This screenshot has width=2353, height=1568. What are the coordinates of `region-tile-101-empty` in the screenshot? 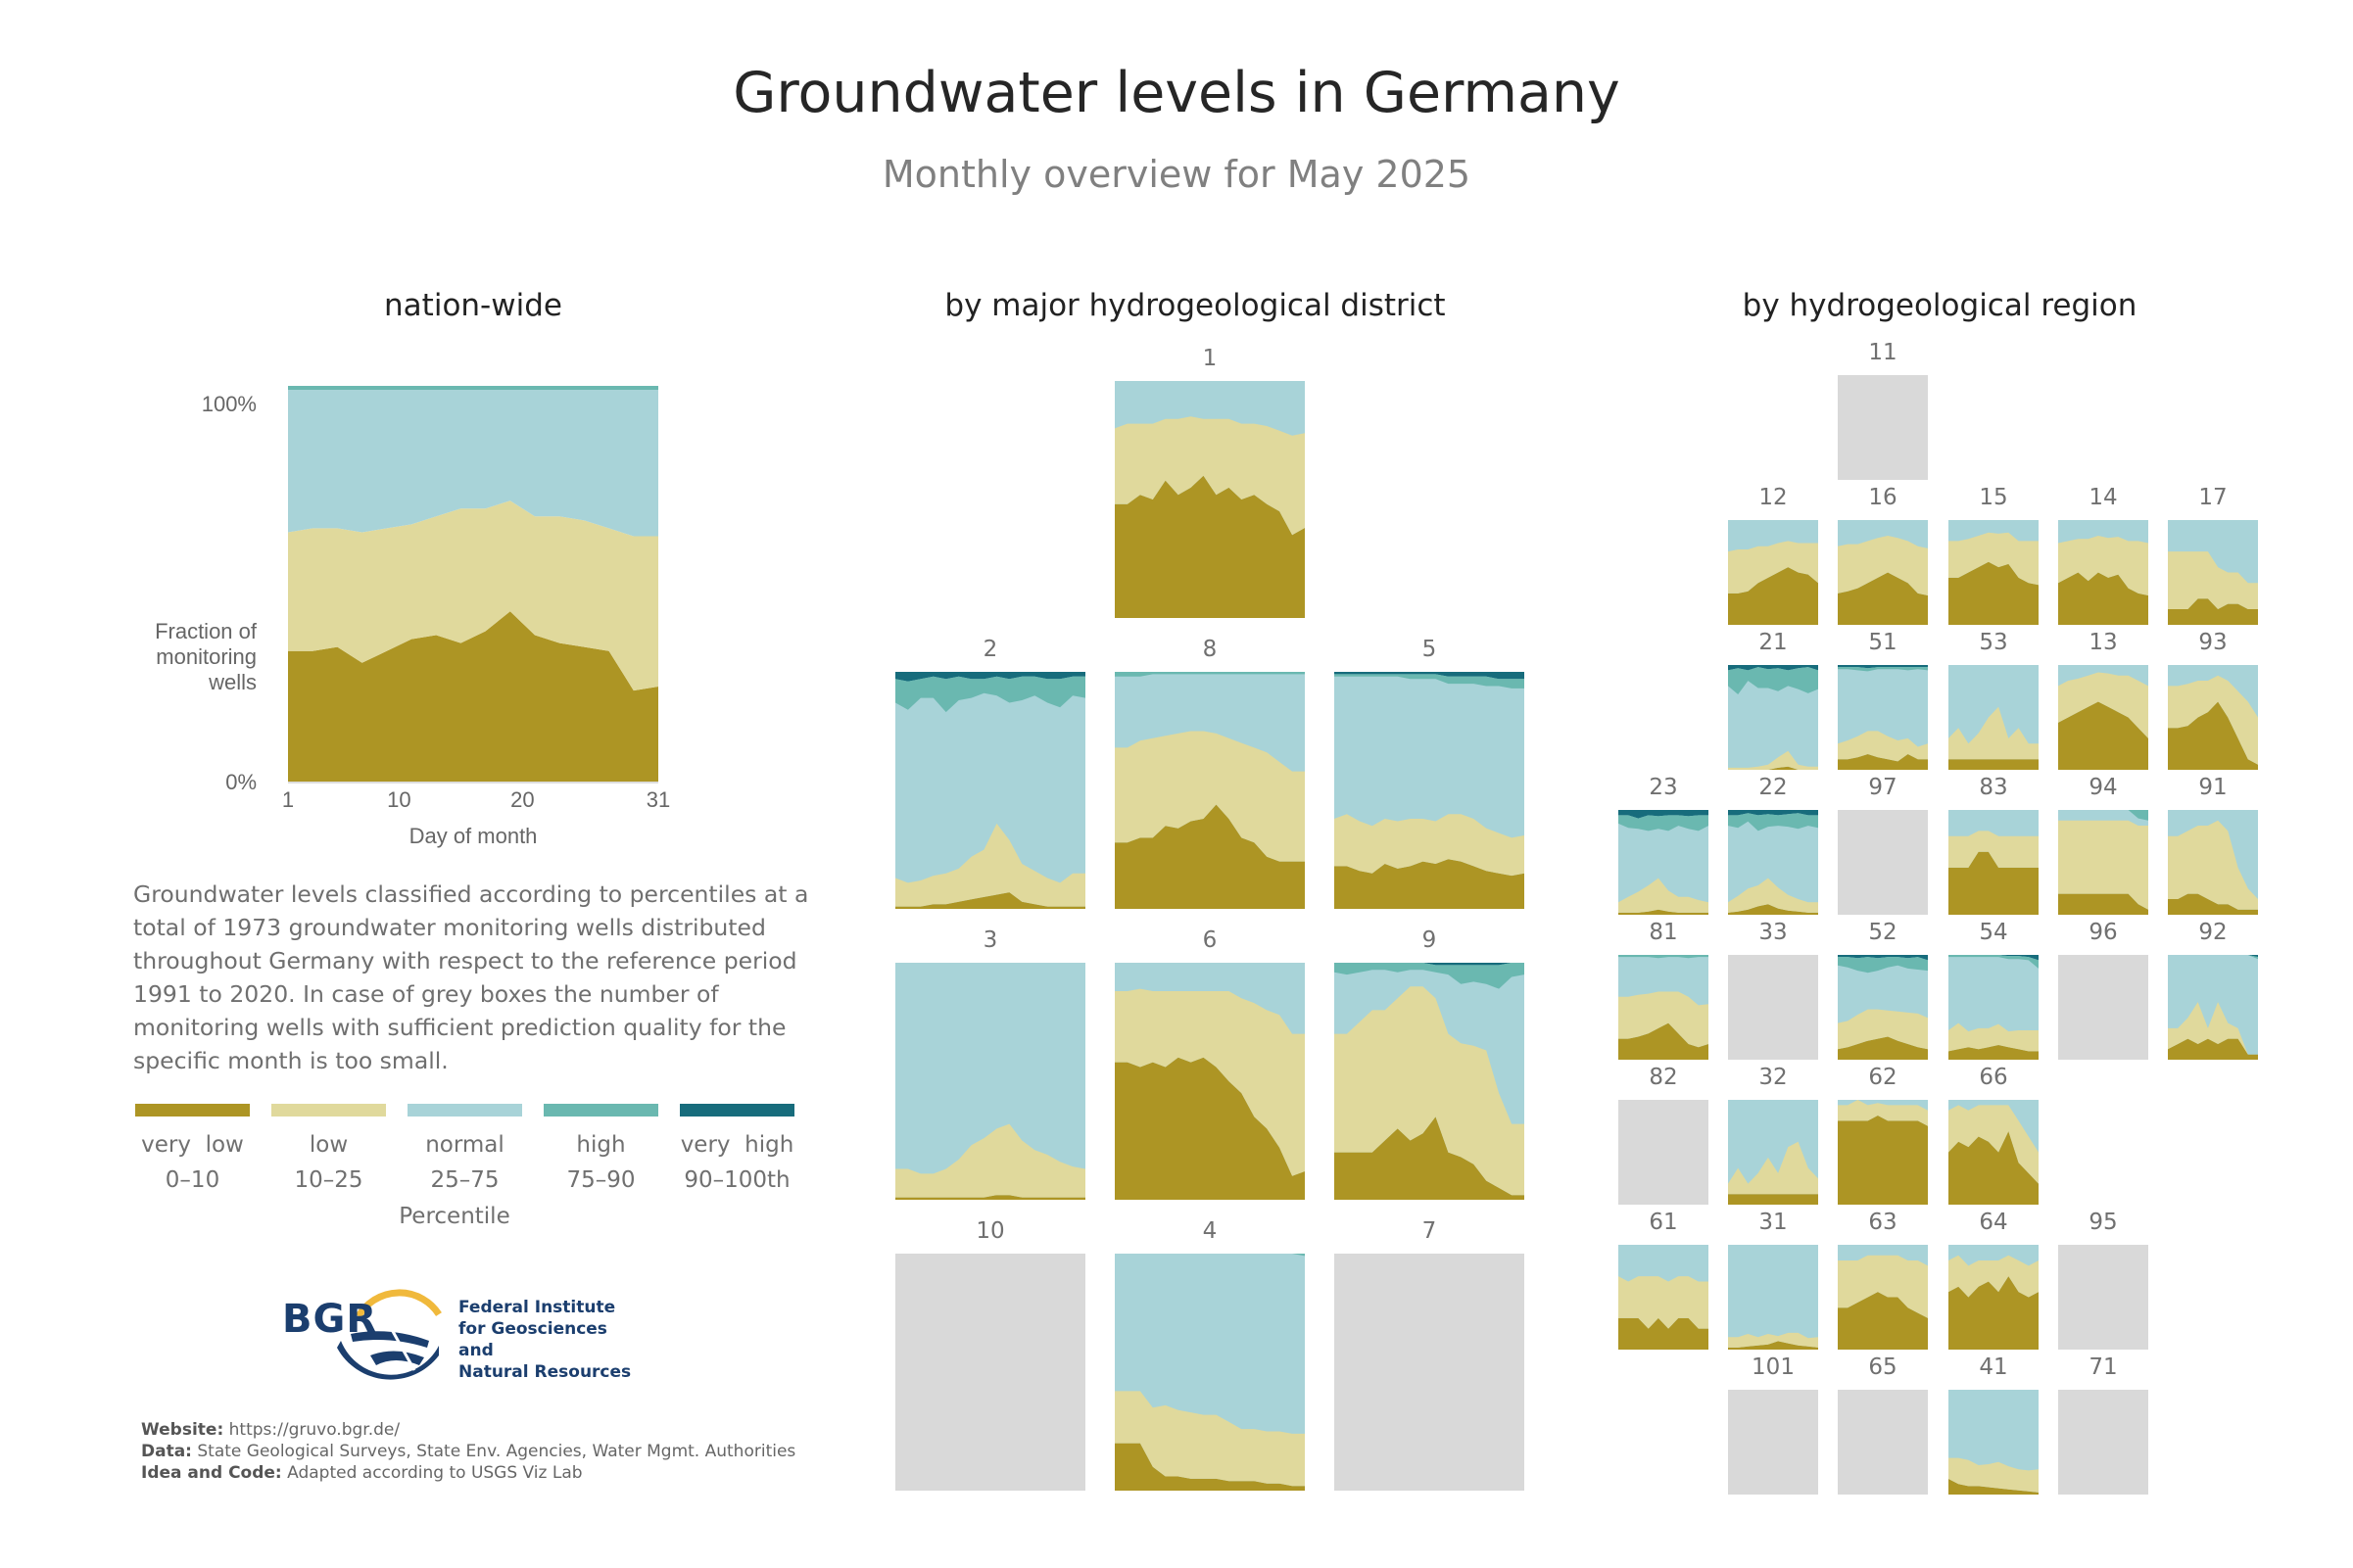 It's located at (1773, 1442).